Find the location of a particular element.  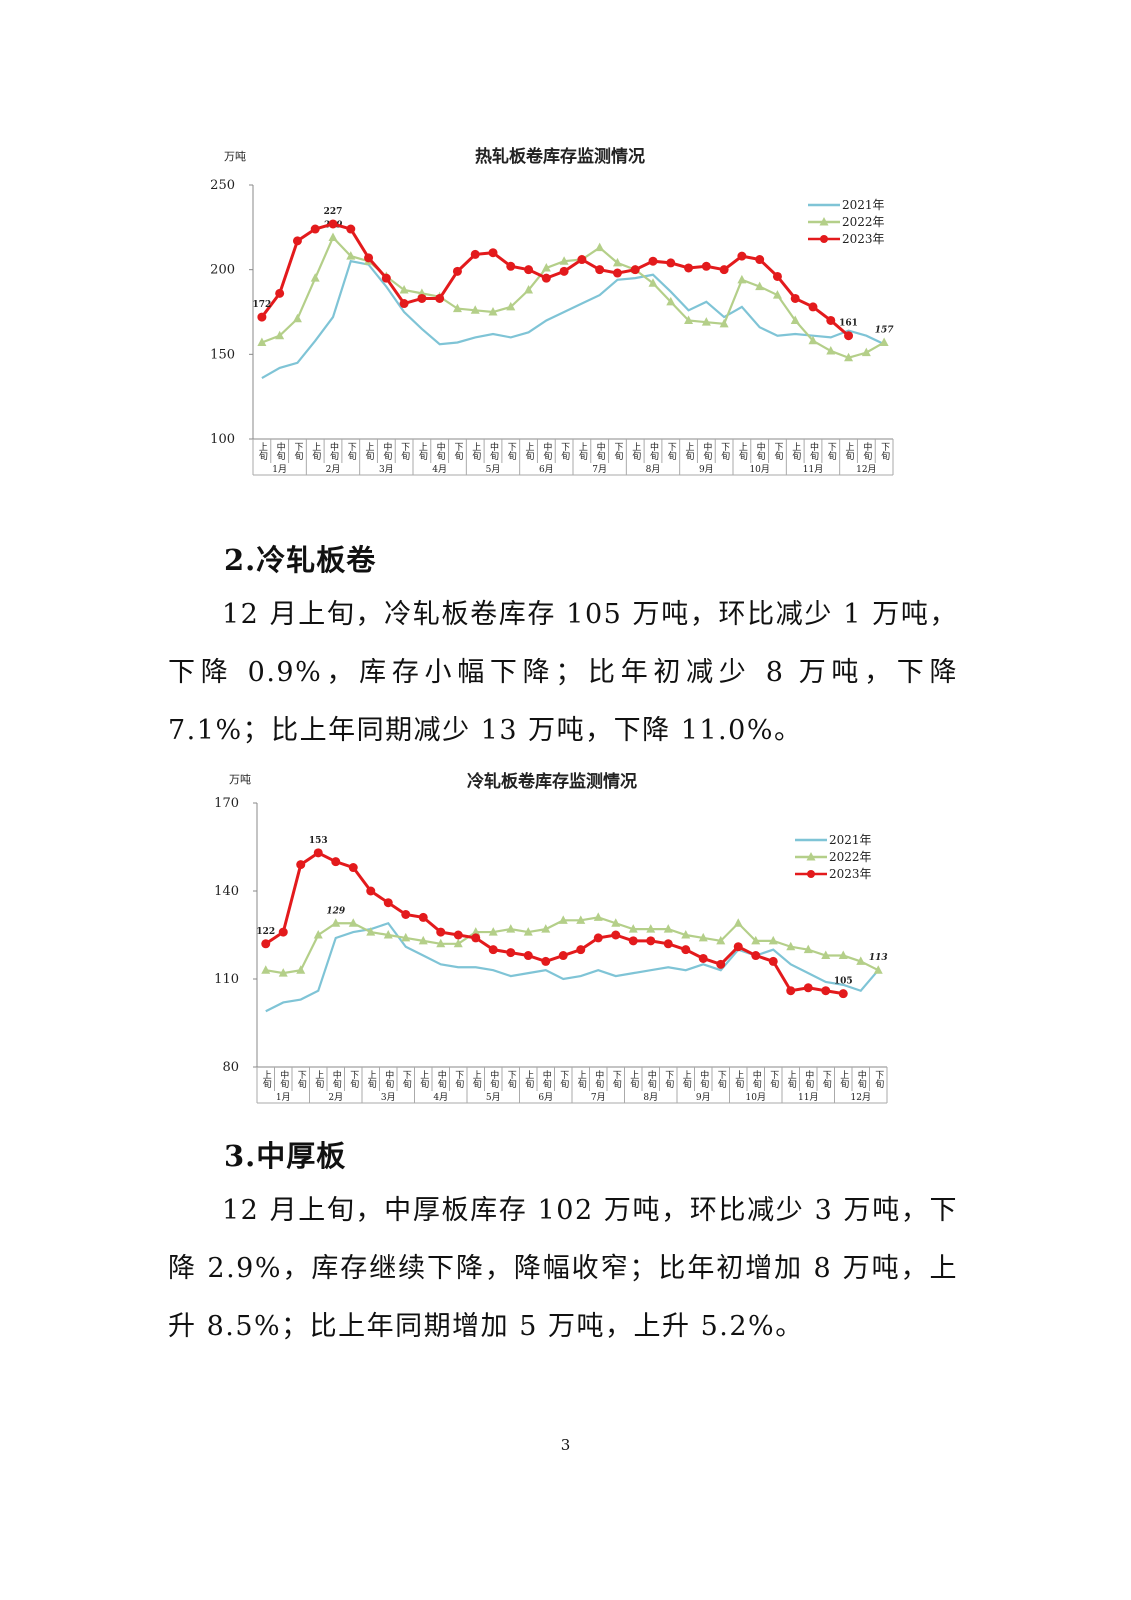

page-number: 3 is located at coordinates (565, 1445).